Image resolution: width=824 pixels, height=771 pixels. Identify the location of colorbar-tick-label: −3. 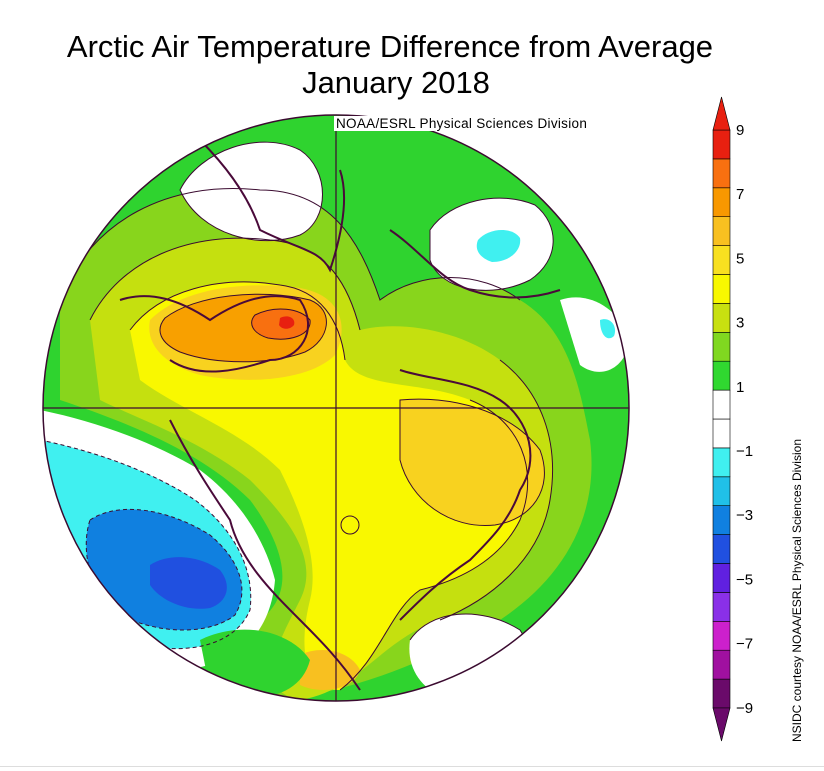
(744, 515).